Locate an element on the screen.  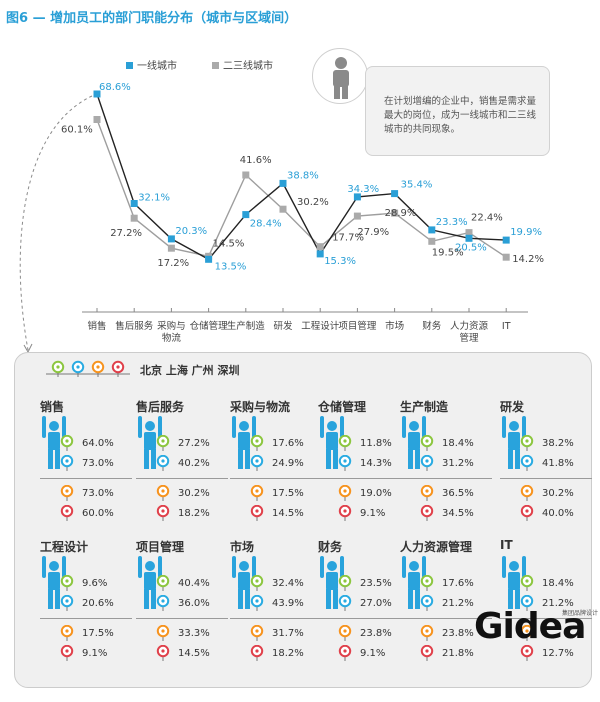
chart-title: 图6 — 增加员工的部门职能分布（城市与区域间） is located at coordinates (152, 18).